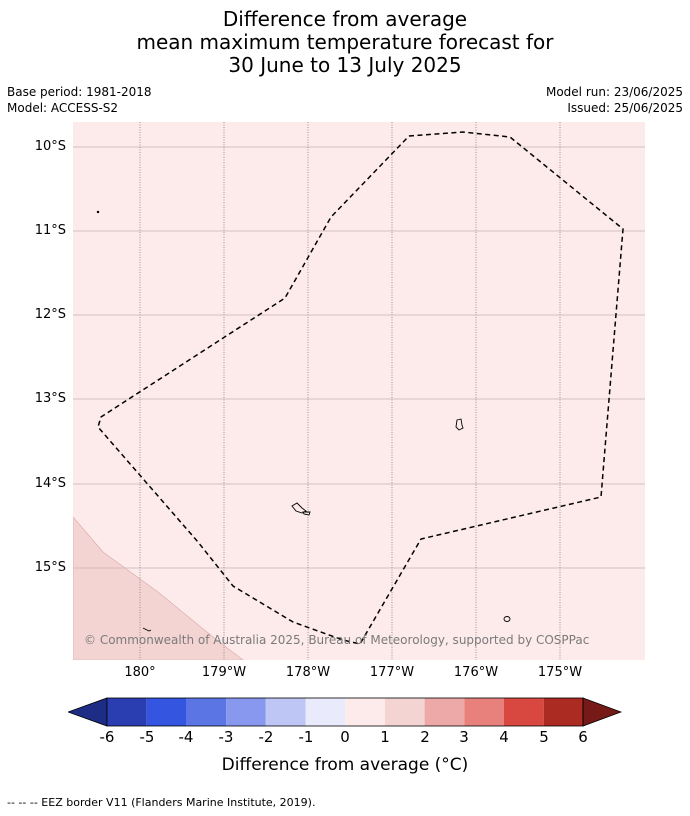  I want to click on island-east, so click(459, 424).